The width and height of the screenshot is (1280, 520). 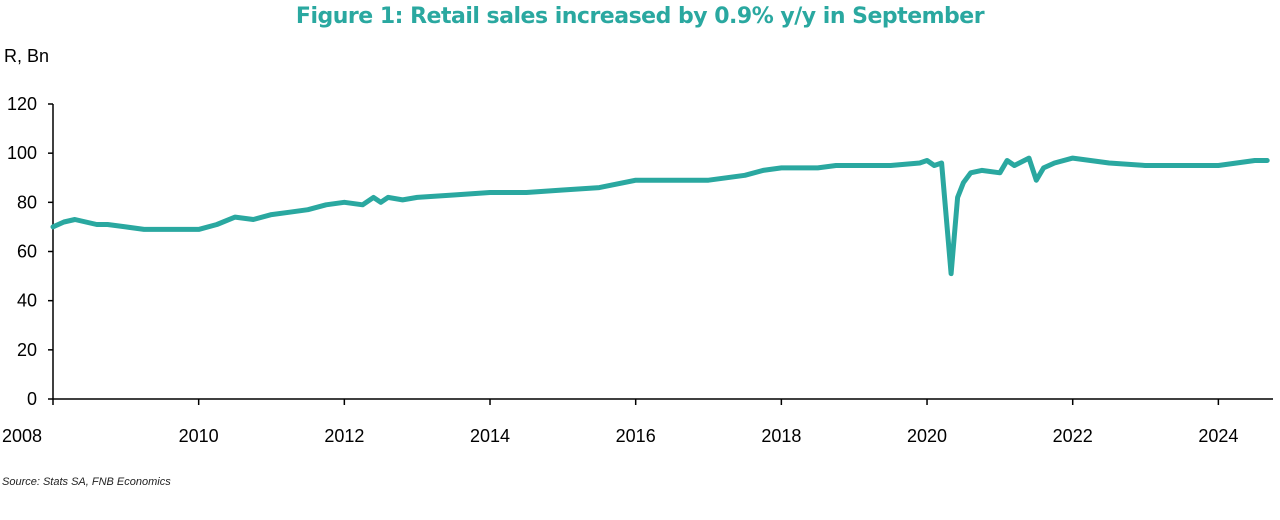 I want to click on x-tick-label: 2024, so click(x=1218, y=436).